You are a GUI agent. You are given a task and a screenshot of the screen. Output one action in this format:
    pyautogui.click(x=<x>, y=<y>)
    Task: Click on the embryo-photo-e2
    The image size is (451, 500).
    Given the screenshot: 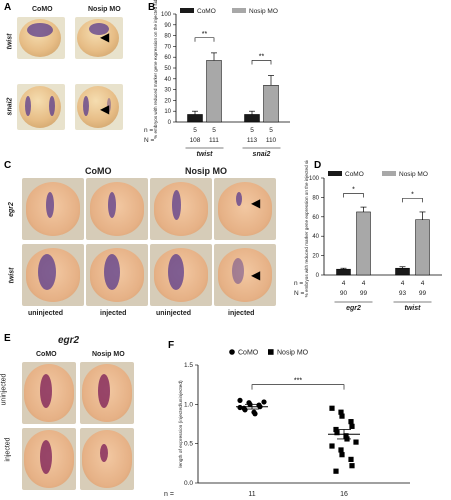 What is the action you would take?
    pyautogui.click(x=107, y=393)
    